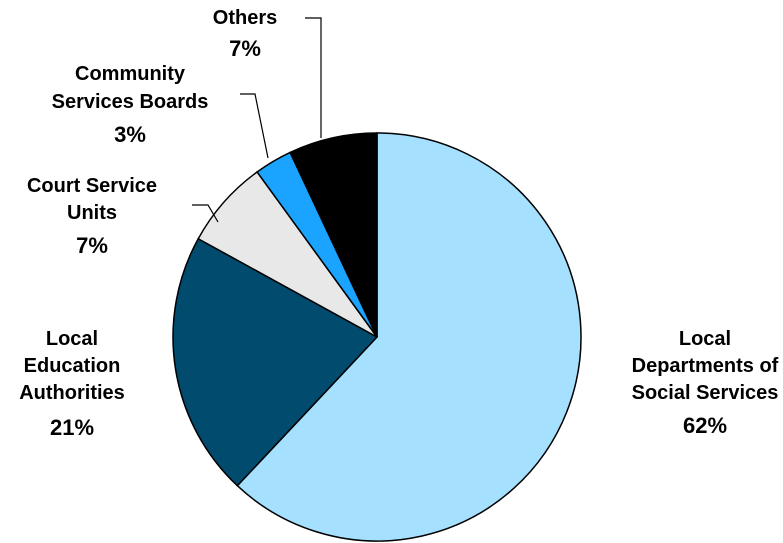  Describe the element at coordinates (72, 427) in the screenshot. I see `slice-percent-label: 21%` at that location.